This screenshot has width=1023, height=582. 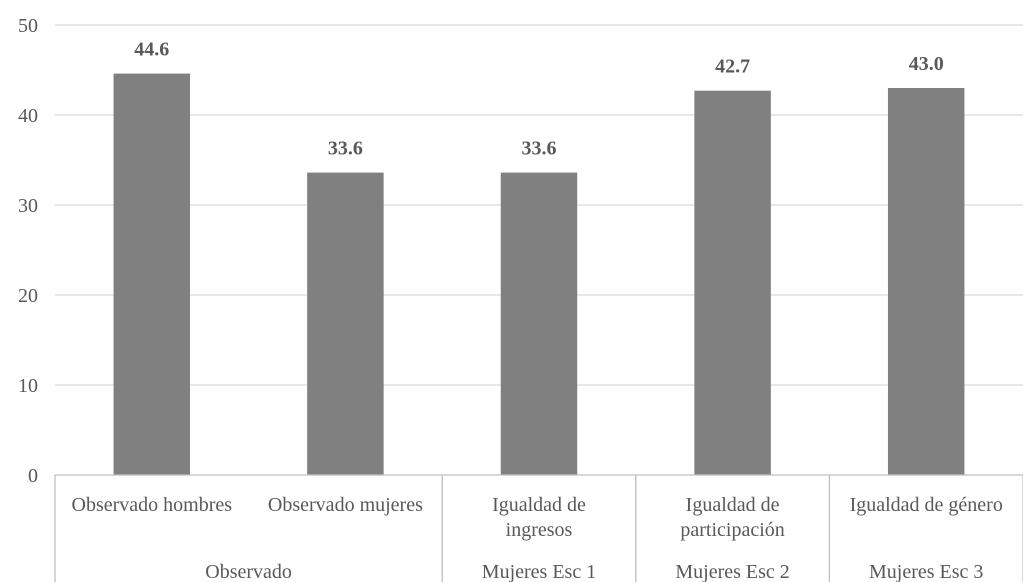 What do you see at coordinates (28, 116) in the screenshot?
I see `y-tick-label: 40` at bounding box center [28, 116].